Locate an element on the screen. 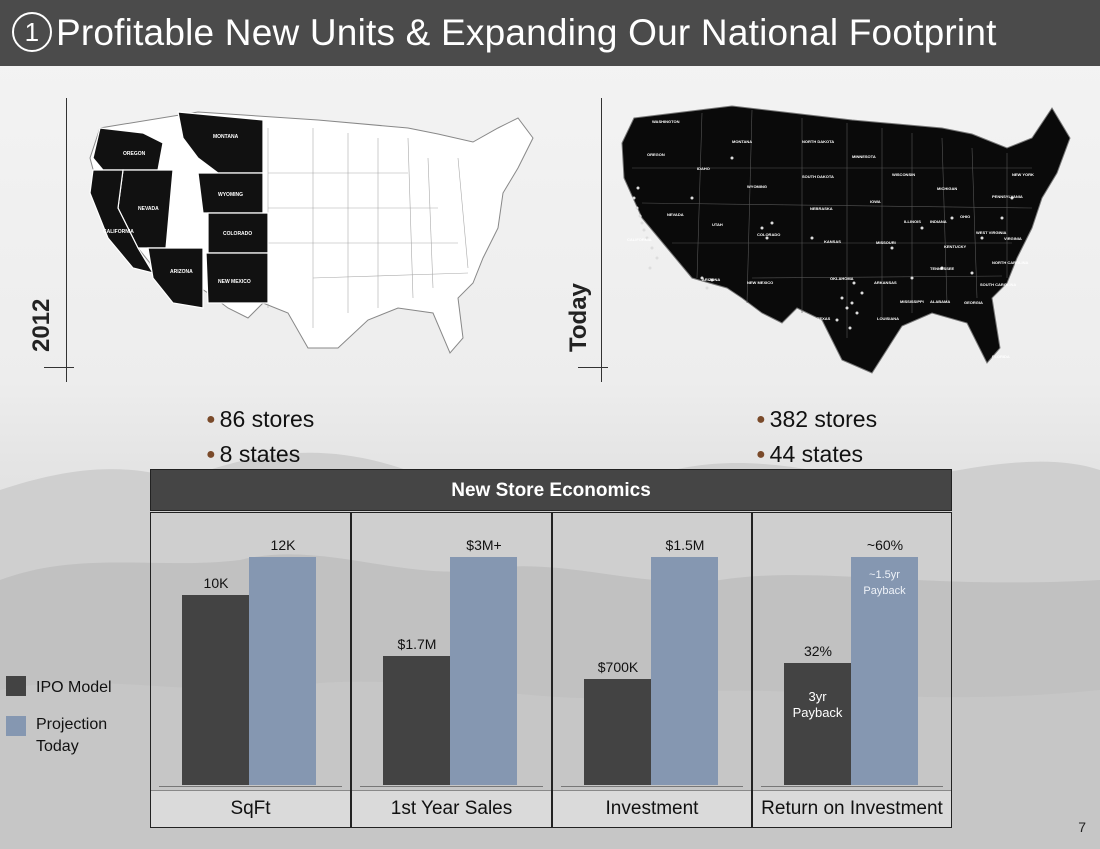 This screenshot has height=849, width=1100. state-label: SOUTH DAKOTA is located at coordinates (818, 176).